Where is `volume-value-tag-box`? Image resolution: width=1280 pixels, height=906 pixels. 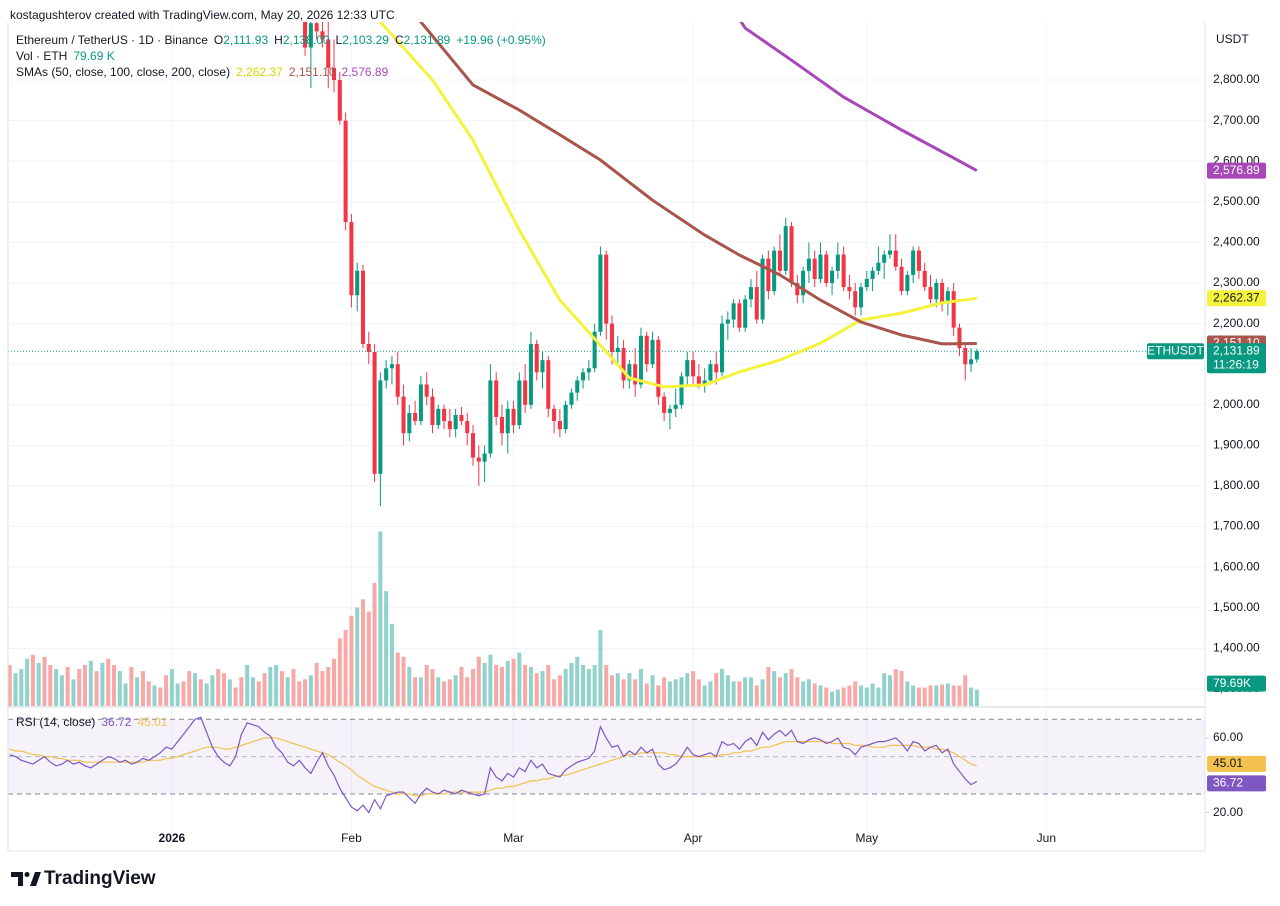 volume-value-tag-box is located at coordinates (1236, 683).